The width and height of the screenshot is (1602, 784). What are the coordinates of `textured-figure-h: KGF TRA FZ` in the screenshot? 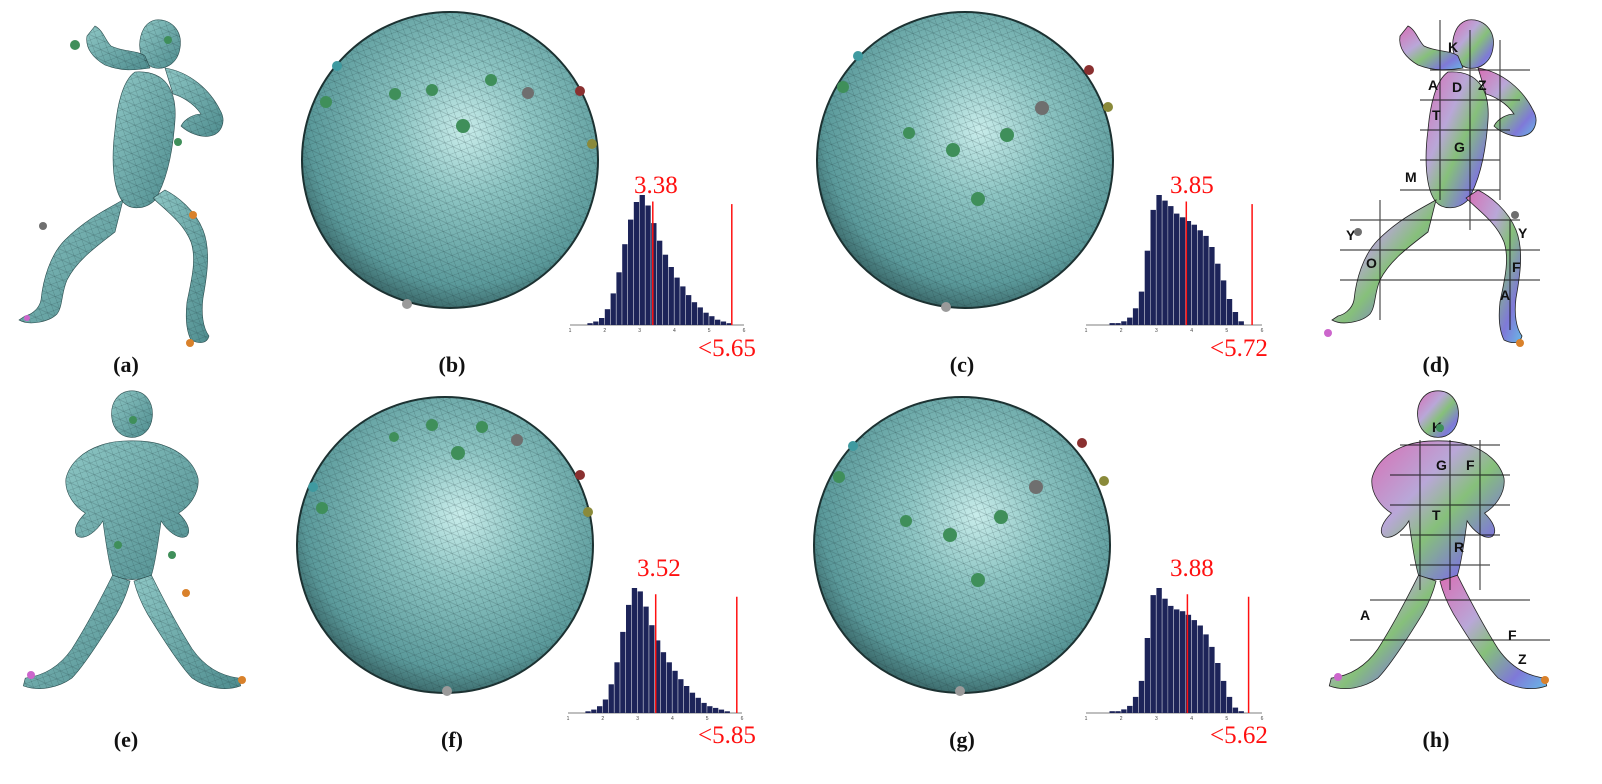 It's located at (1439, 540).